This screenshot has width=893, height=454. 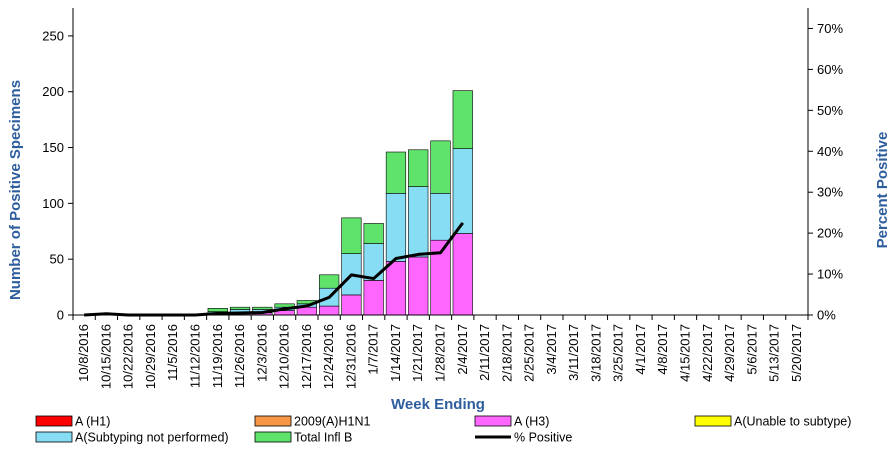 I want to click on x-tick-label: 4/15/2017, so click(x=685, y=353).